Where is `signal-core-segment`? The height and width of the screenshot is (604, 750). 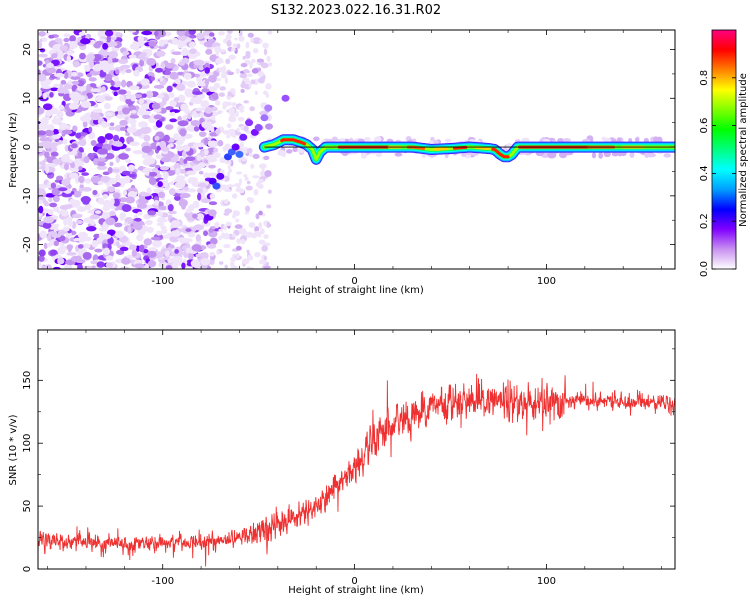 signal-core-segment is located at coordinates (483, 148).